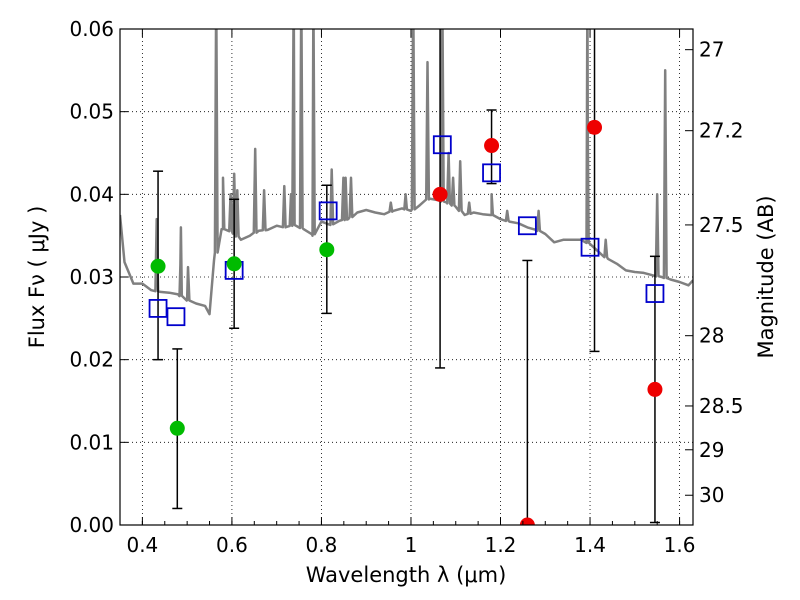 Image resolution: width=800 pixels, height=600 pixels. What do you see at coordinates (711, 50) in the screenshot?
I see `mag-tick-label: 27` at bounding box center [711, 50].